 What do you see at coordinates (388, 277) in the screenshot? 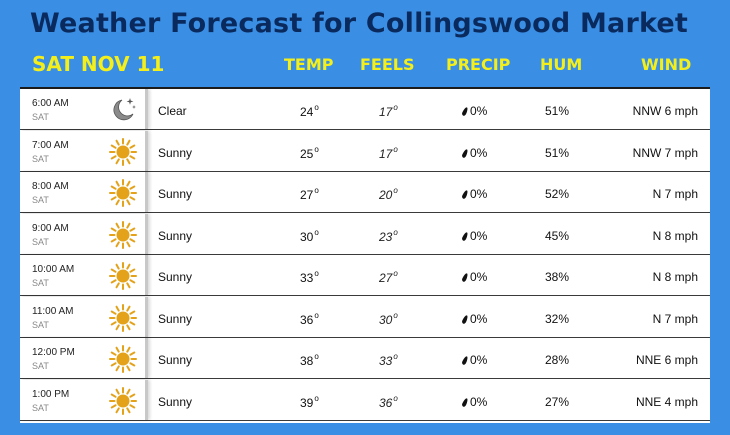
I see `row-feels: 27o` at bounding box center [388, 277].